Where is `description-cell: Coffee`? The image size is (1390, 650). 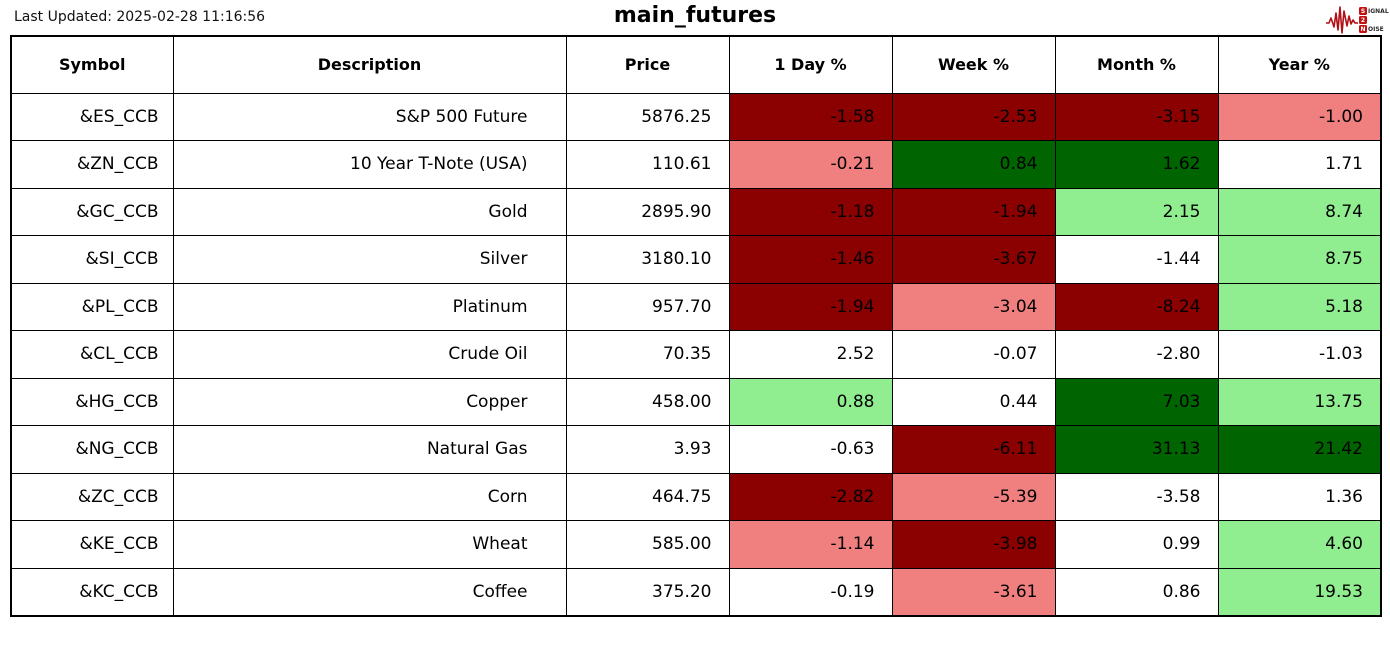 description-cell: Coffee is located at coordinates (369, 591).